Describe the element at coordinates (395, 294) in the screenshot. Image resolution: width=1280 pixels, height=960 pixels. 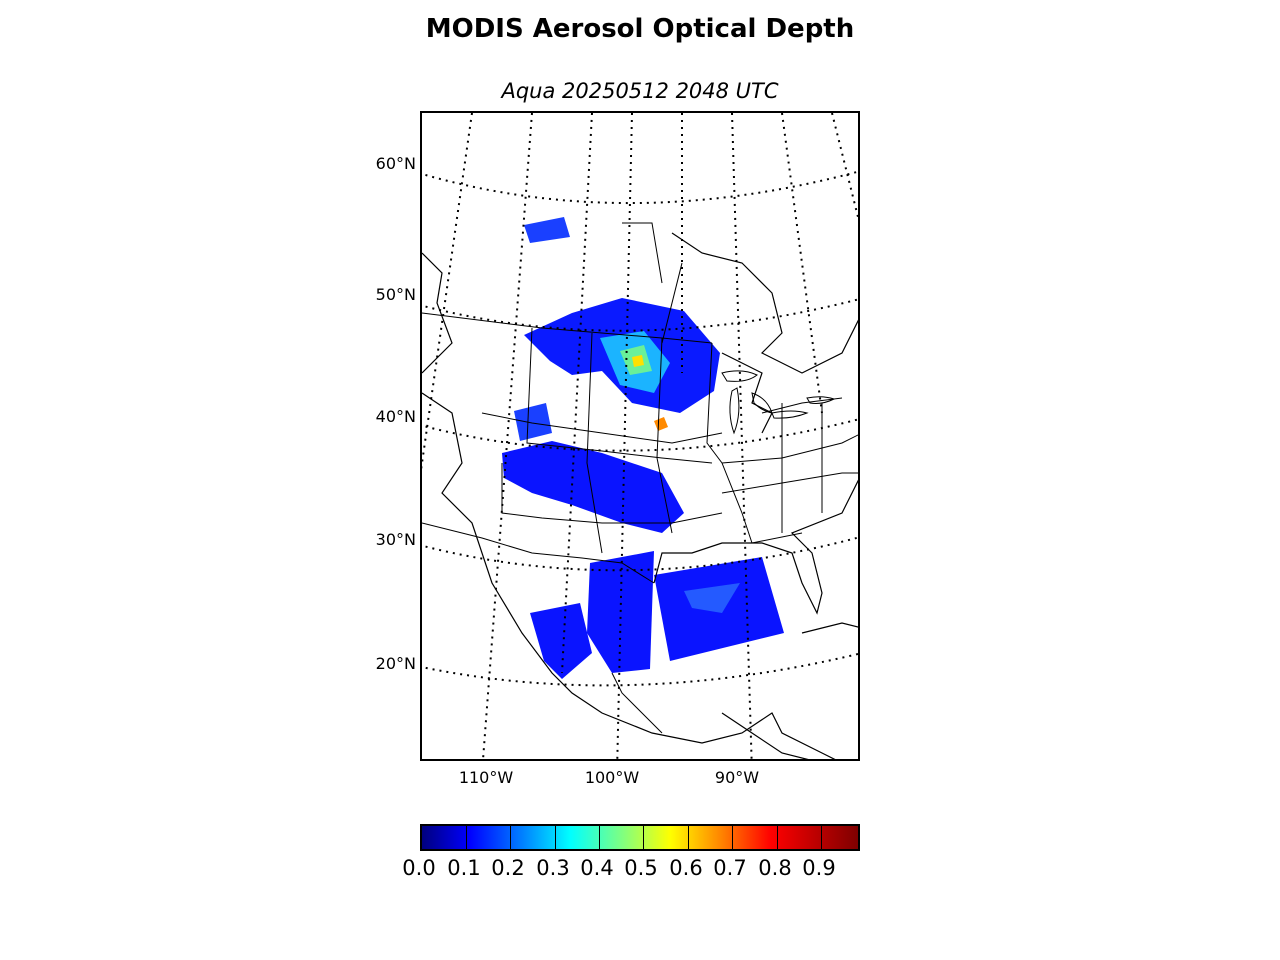
I see `lat-label-50: 50°N` at that location.